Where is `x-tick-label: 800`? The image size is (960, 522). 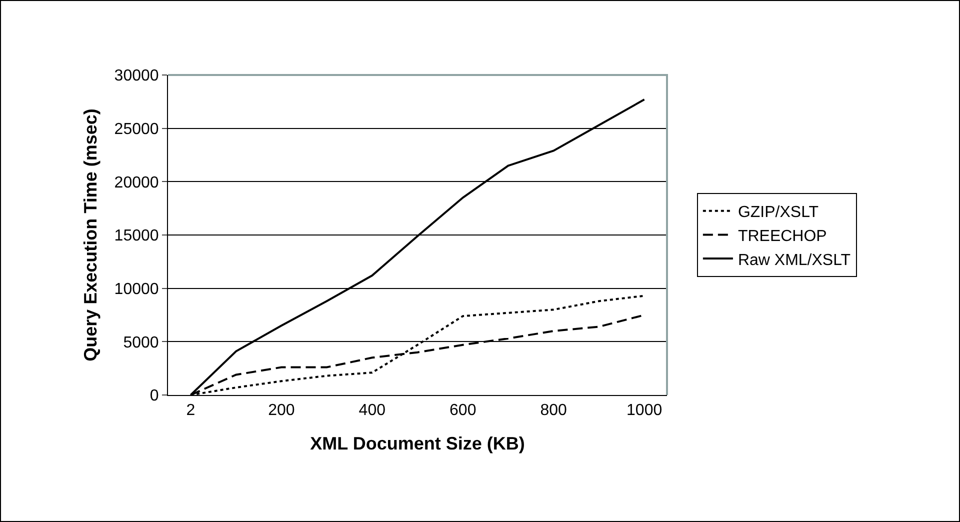 x-tick-label: 800 is located at coordinates (554, 411).